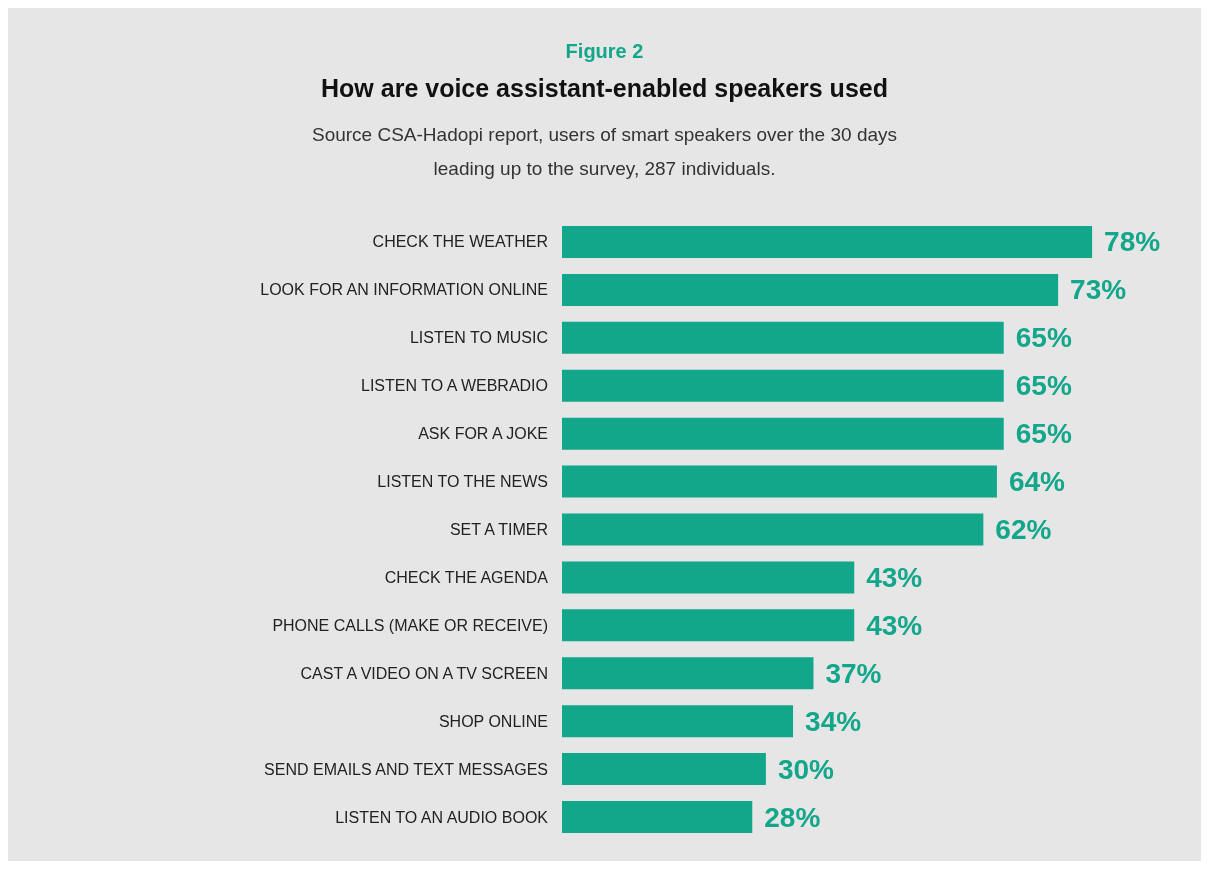 The width and height of the screenshot is (1209, 869). I want to click on y-tick-label: LISTEN TO THE NEWS, so click(462, 482).